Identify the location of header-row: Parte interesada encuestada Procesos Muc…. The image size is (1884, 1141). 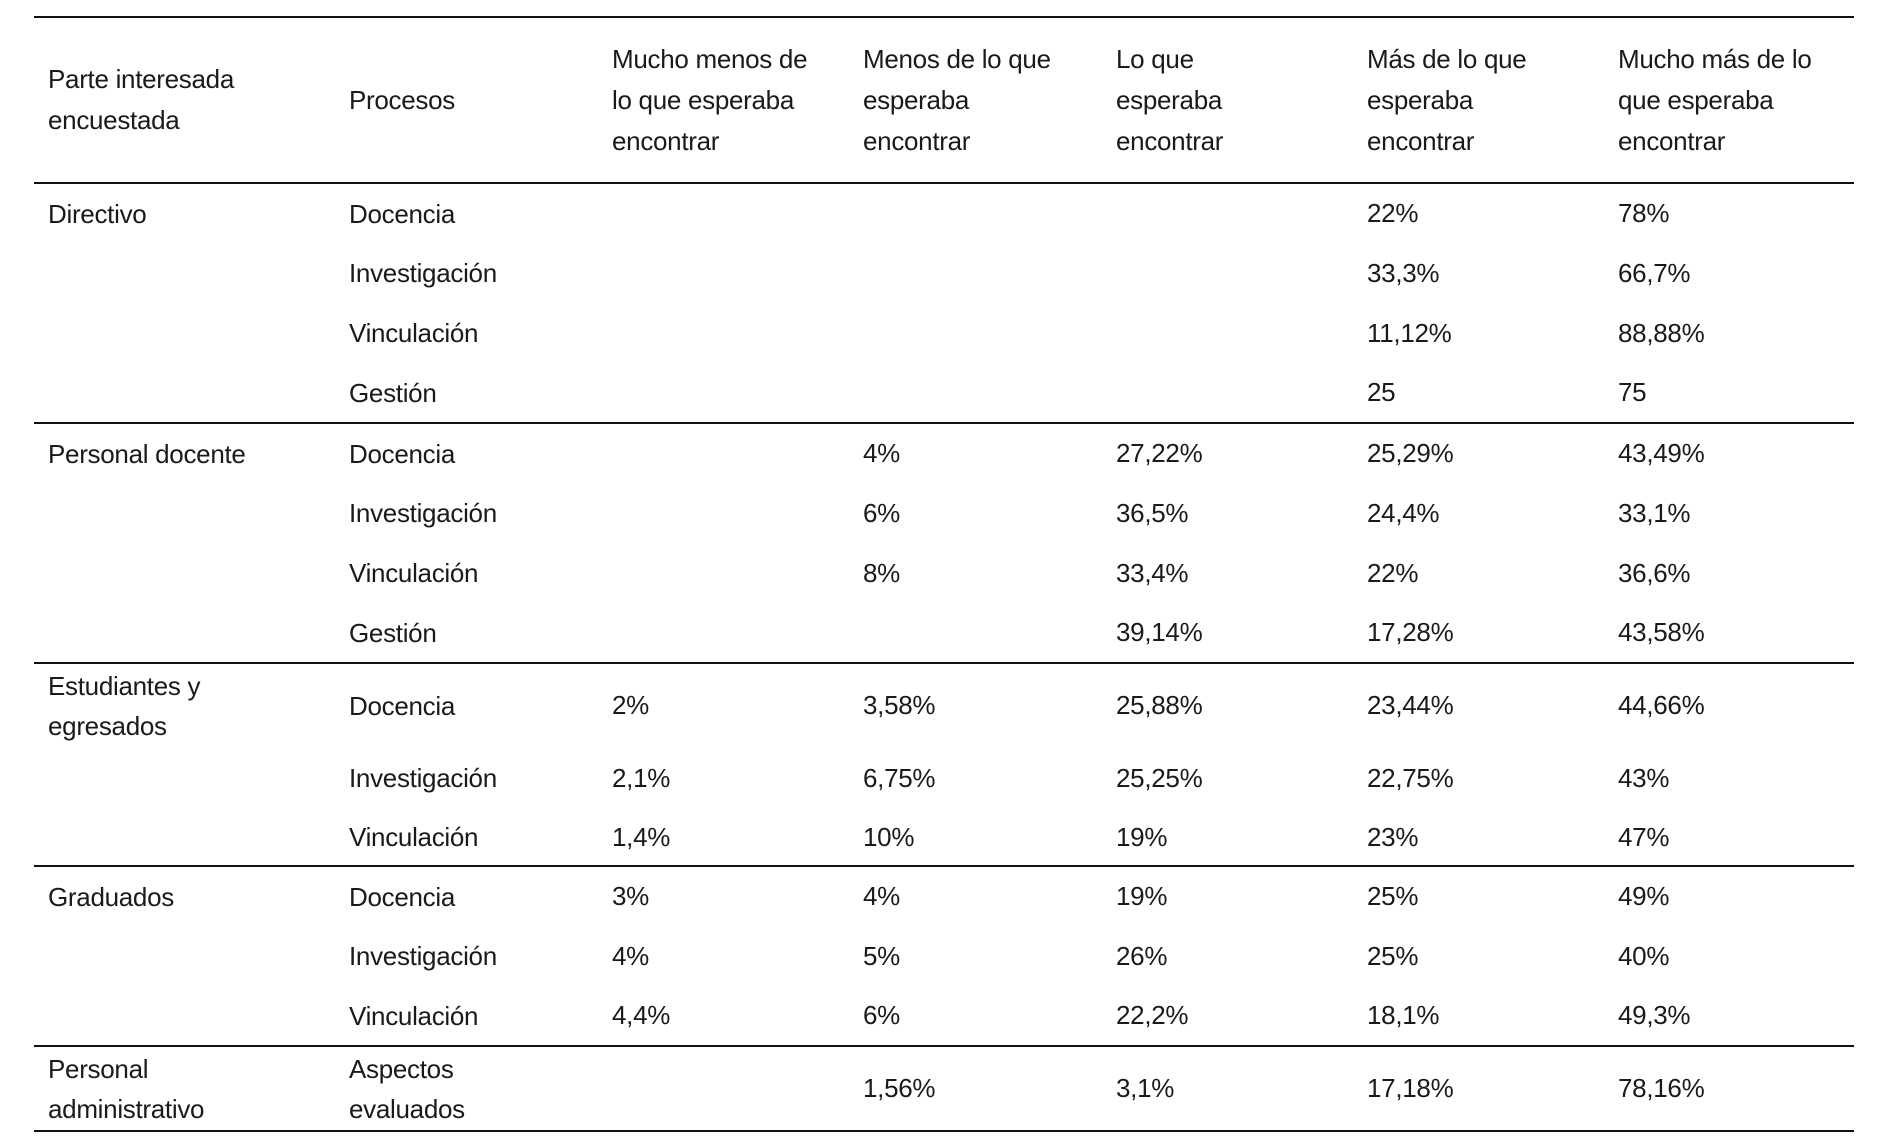
(944, 100).